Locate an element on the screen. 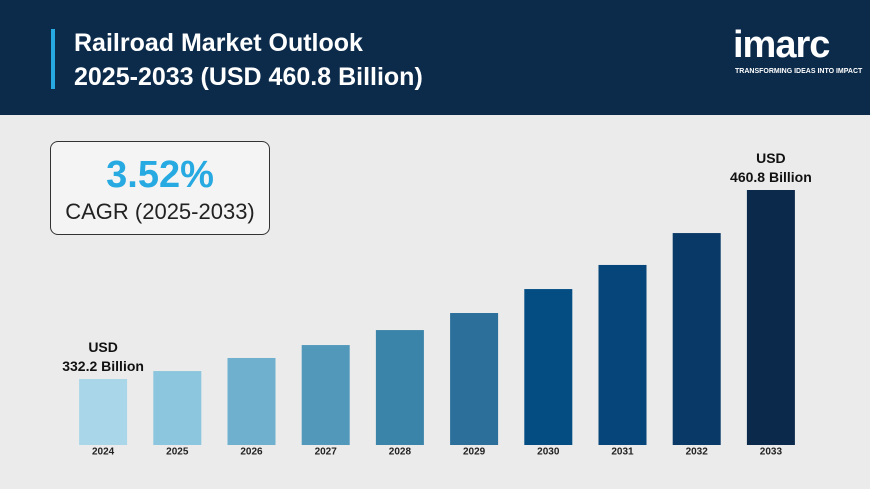 This screenshot has width=870, height=489. cagr-value: 3.52% is located at coordinates (160, 175).